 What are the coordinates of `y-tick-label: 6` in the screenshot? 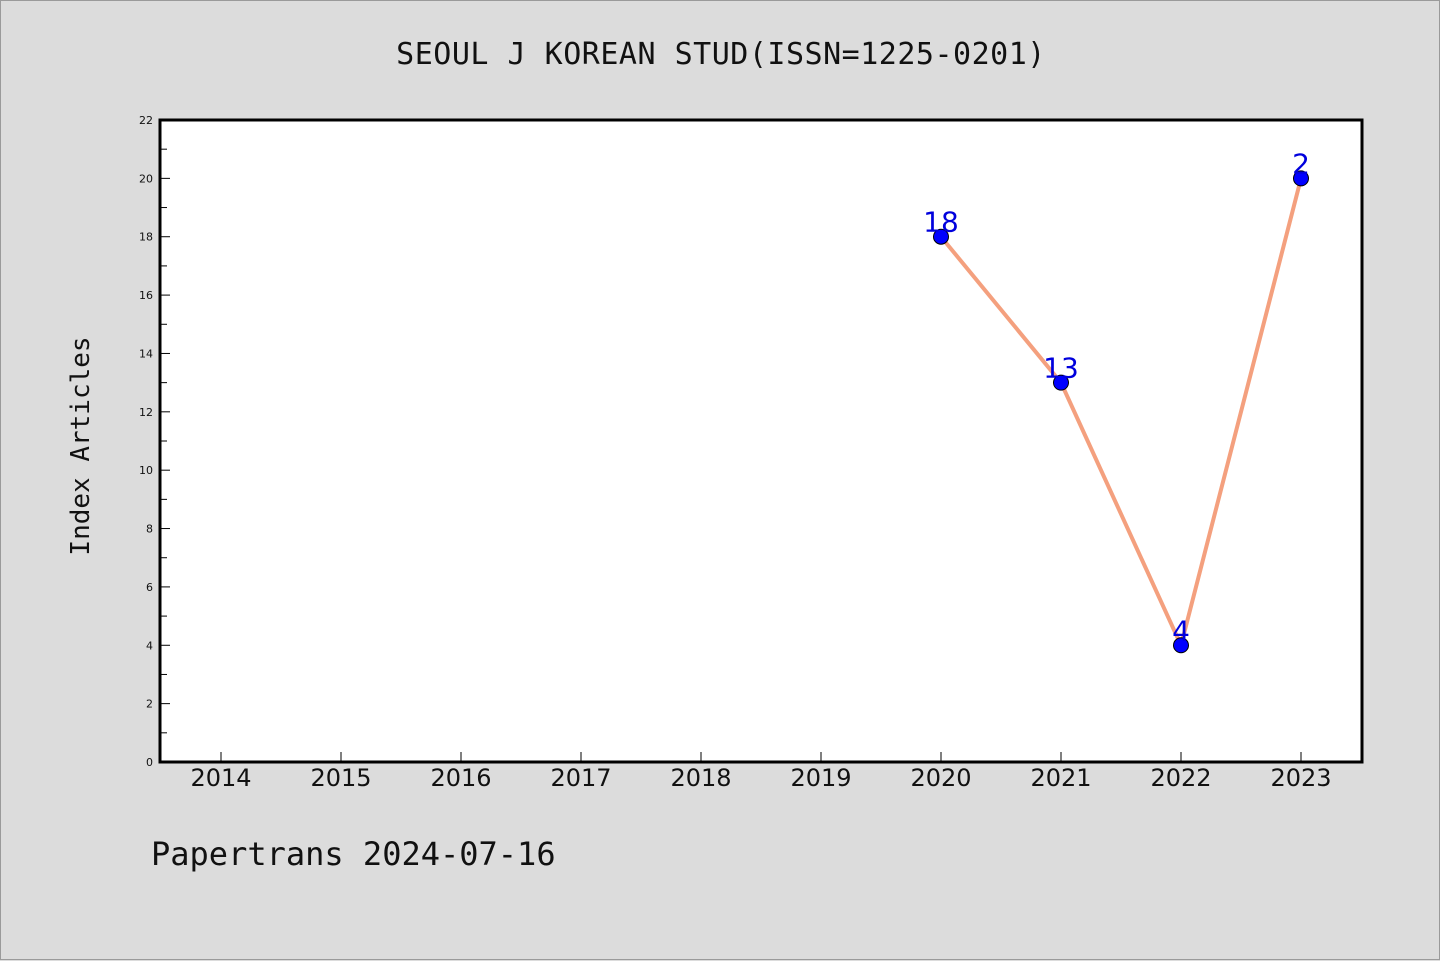 It's located at (149, 587).